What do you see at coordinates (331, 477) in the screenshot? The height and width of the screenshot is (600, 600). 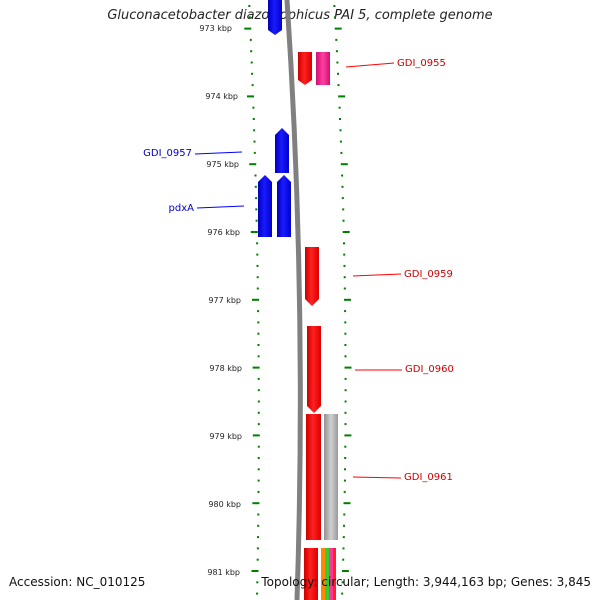 I see `gene-gray` at bounding box center [331, 477].